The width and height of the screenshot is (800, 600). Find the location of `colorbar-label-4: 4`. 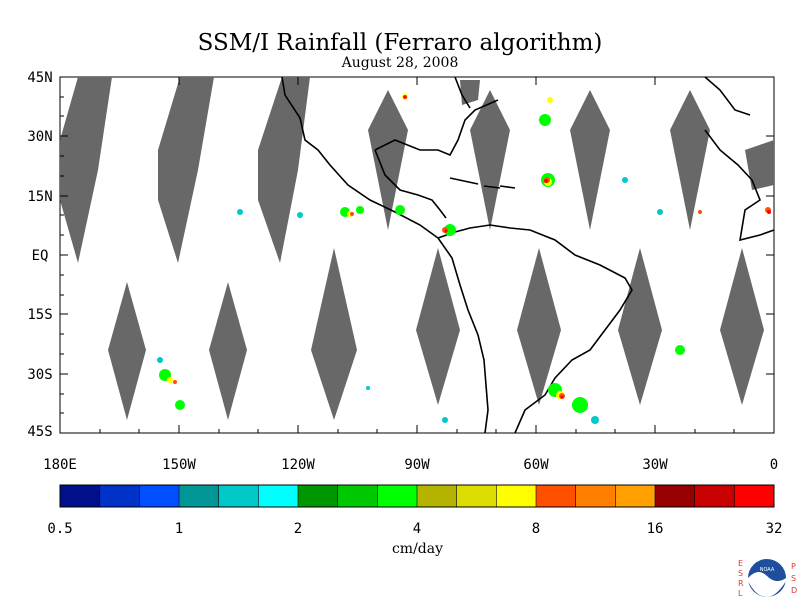

colorbar-label-4: 4 is located at coordinates (417, 529).